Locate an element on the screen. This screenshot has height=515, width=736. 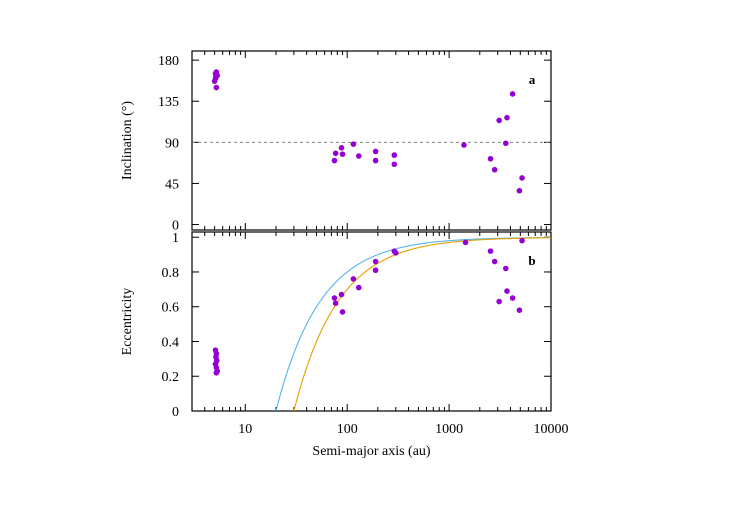
y-tick-label: 180 is located at coordinates (168, 61).